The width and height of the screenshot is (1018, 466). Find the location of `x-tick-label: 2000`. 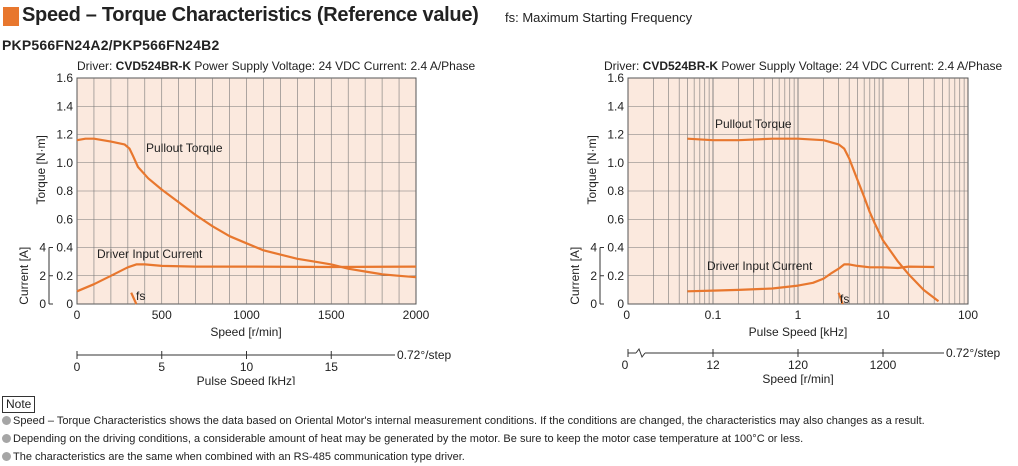

x-tick-label: 2000 is located at coordinates (416, 315).